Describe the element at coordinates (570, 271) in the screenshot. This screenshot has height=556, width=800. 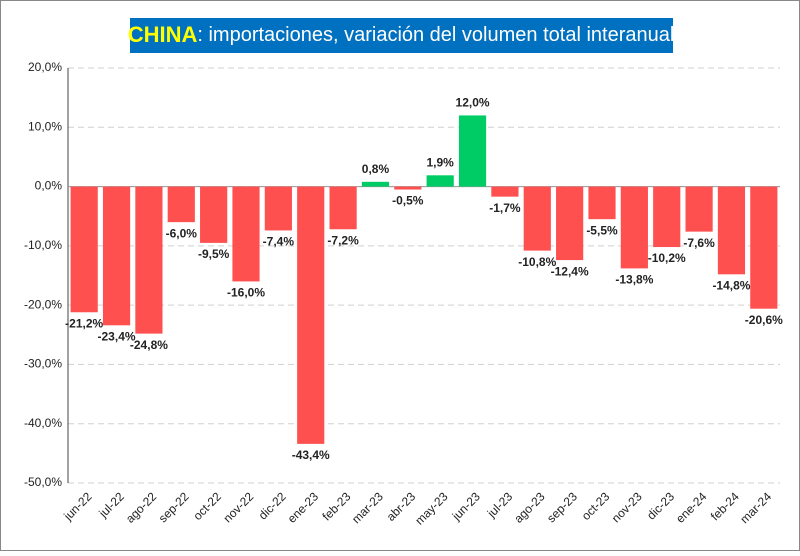
I see `value-label: -12,4%` at that location.